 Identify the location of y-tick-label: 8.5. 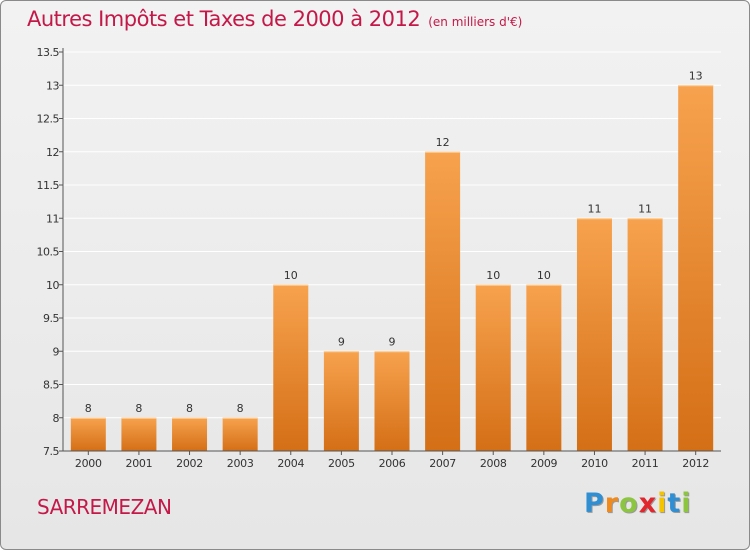
(51, 385).